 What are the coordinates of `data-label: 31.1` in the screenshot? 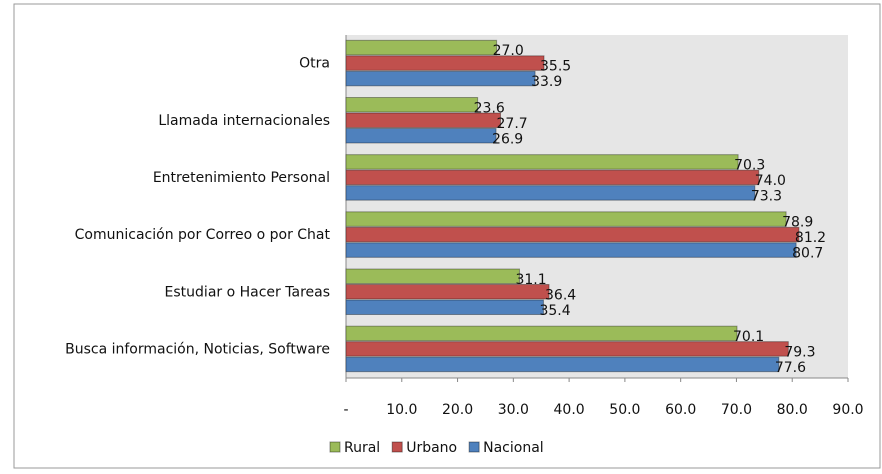 It's located at (530, 280).